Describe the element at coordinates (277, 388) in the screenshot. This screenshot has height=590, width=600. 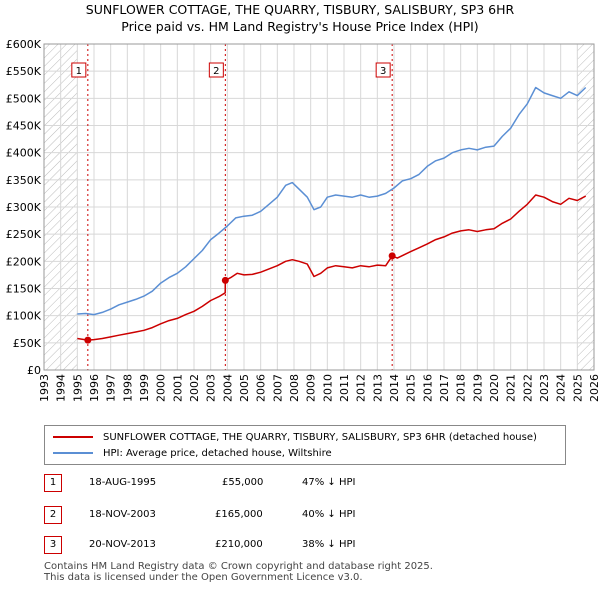
I see `x-tick-label: 2007` at that location.